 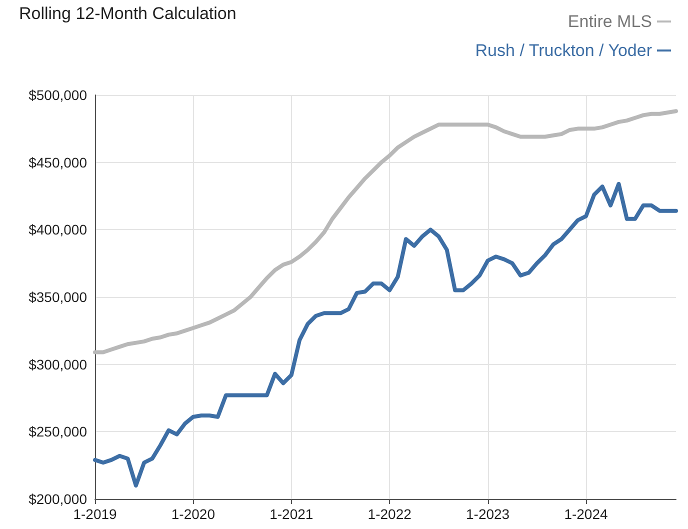 I want to click on x-tick-label: 1-2020, so click(x=193, y=514).